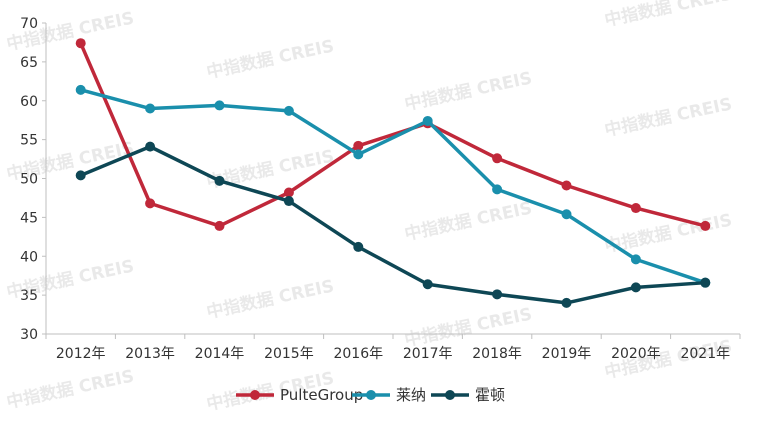  Describe the element at coordinates (705, 354) in the screenshot. I see `x-tick-label: 2021年` at that location.